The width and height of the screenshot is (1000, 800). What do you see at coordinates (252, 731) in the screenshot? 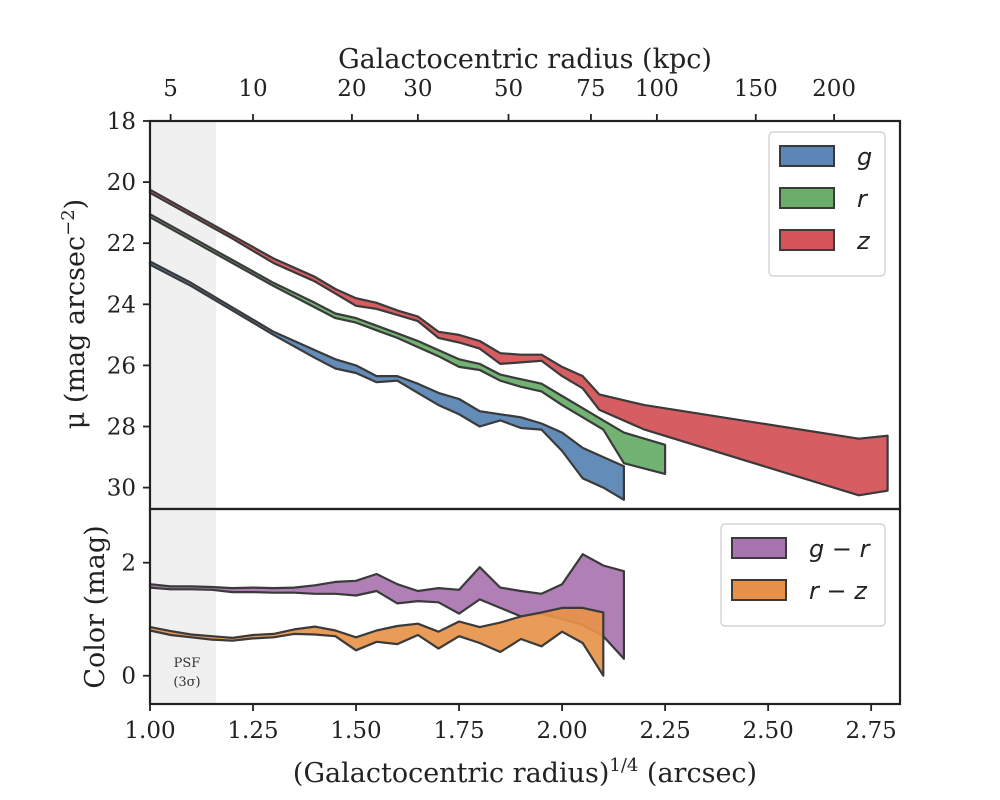
I see `x-tick-label-1.25: 1.25` at bounding box center [252, 731].